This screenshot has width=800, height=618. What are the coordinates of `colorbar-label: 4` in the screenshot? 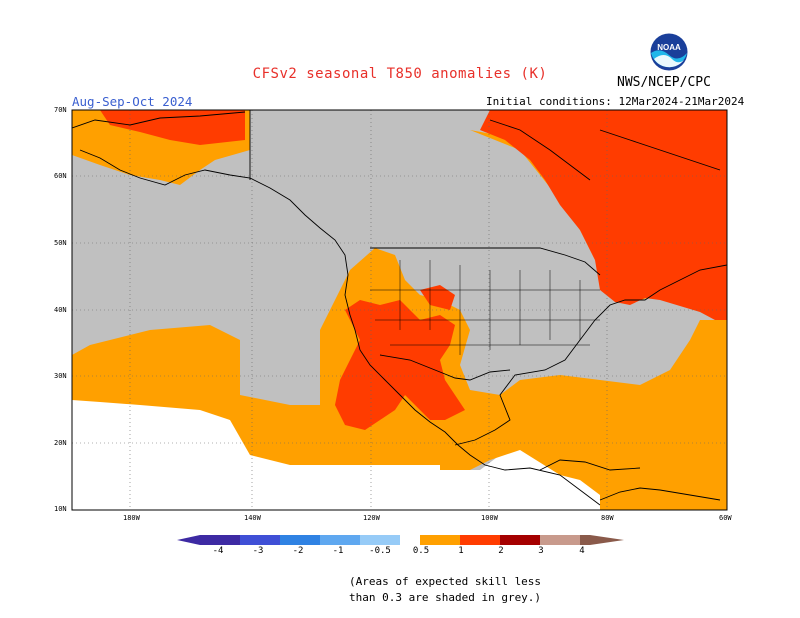 It's located at (582, 551).